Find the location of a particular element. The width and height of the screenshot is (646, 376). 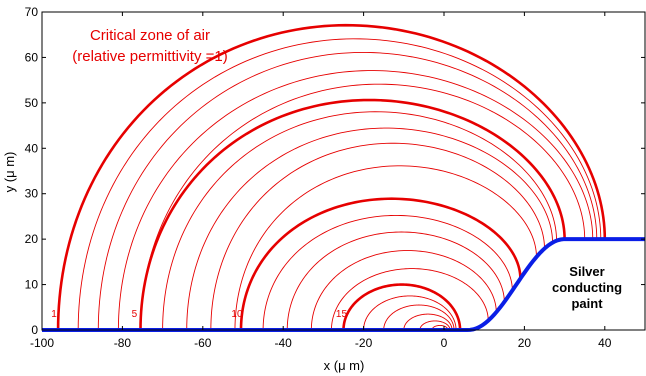

x-tick-label: -40 is located at coordinates (284, 343).